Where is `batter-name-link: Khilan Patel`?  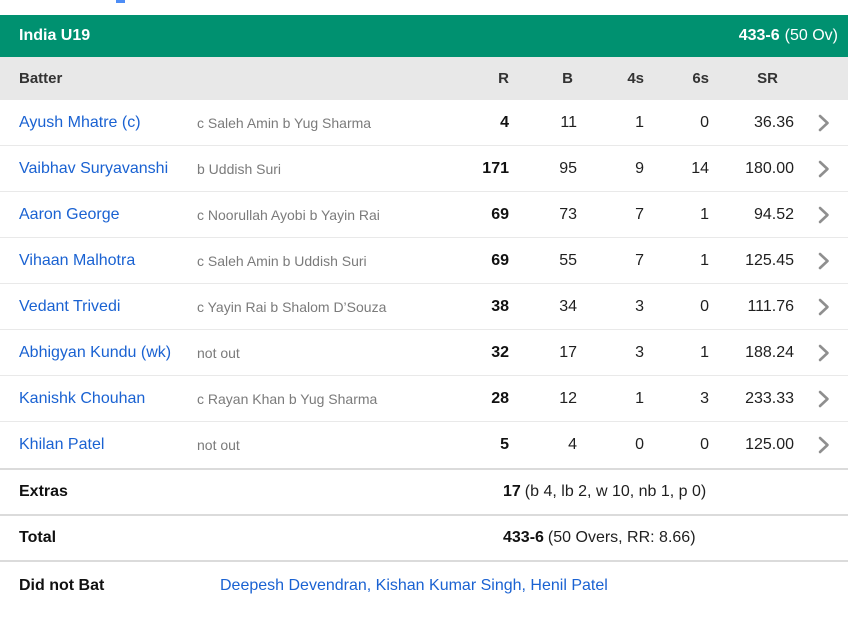
batter-name-link: Khilan Patel is located at coordinates (62, 444).